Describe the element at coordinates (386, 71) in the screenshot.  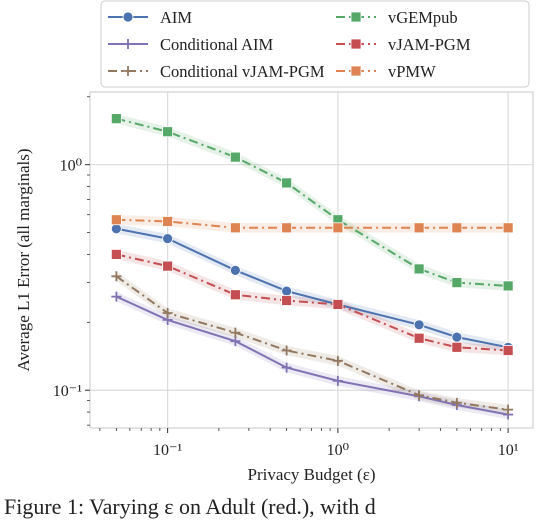
I see `legend-item-vpmw: vPMW` at that location.